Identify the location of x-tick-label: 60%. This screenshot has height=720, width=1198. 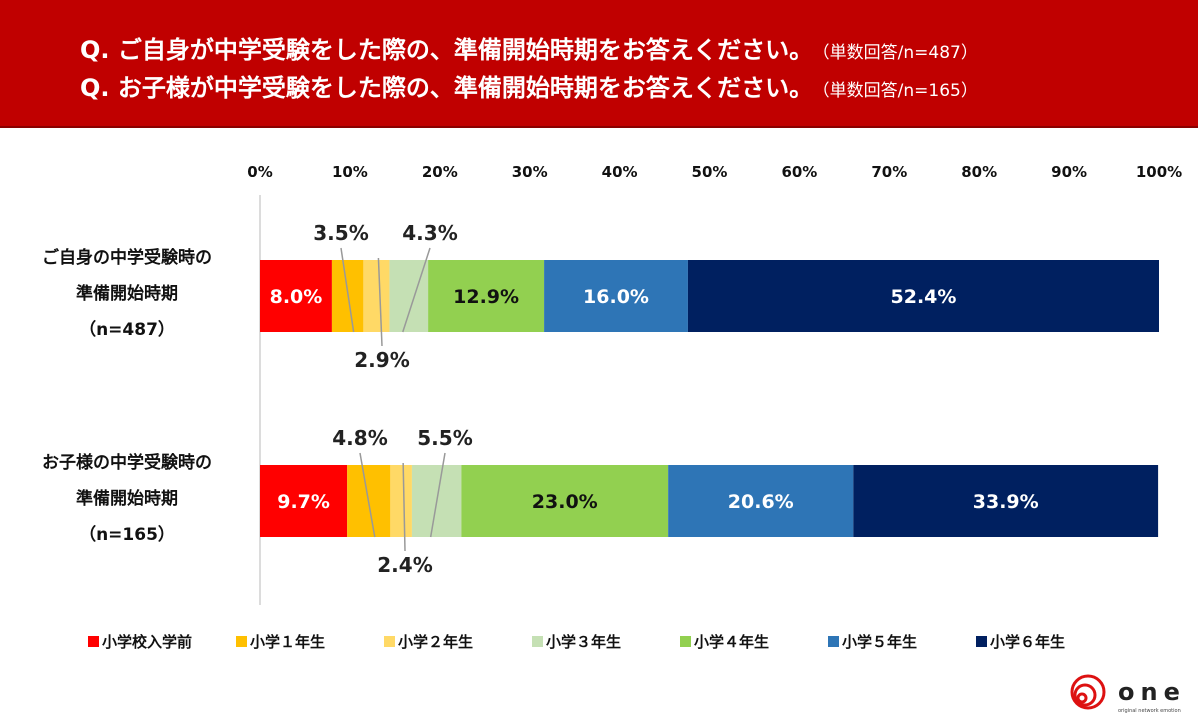
(799, 172).